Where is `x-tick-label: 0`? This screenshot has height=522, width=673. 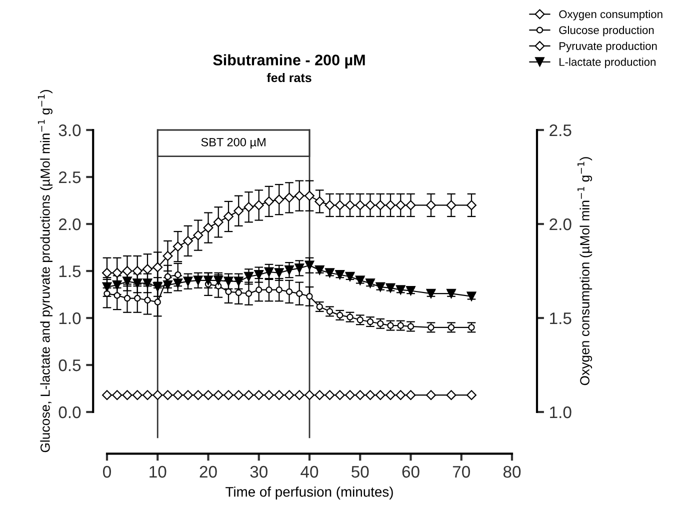 x-tick-label: 0 is located at coordinates (107, 472).